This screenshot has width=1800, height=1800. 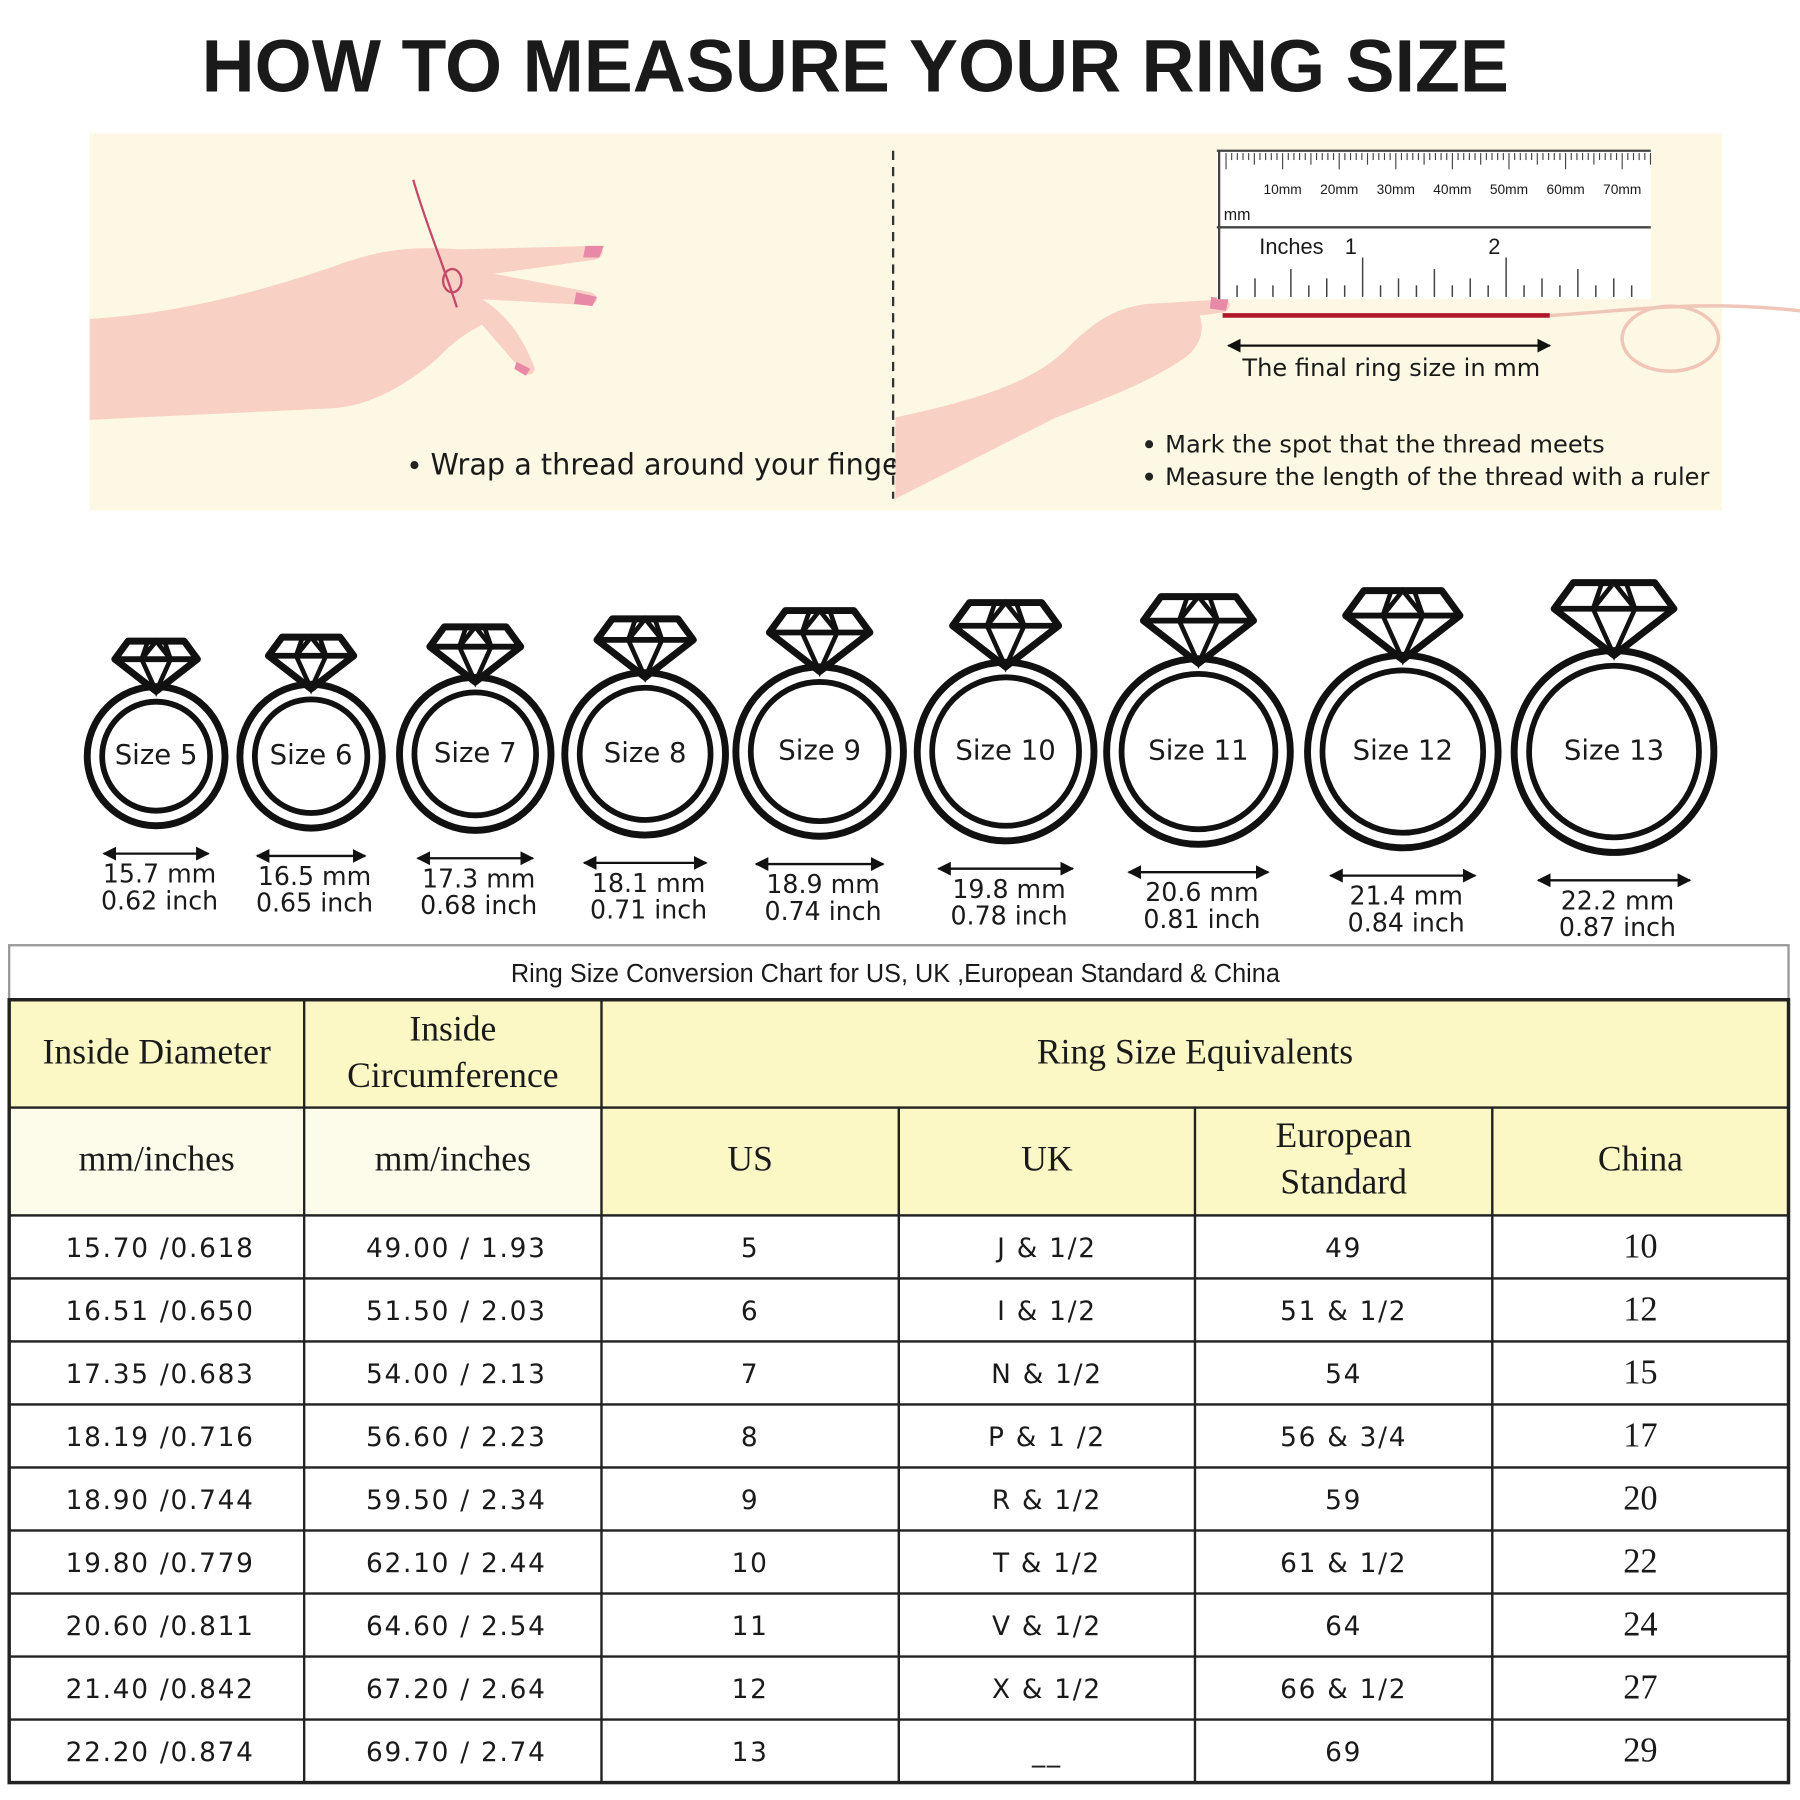 What do you see at coordinates (456, 1500) in the screenshot?
I see `cell-text: 59.50 / 2.34` at bounding box center [456, 1500].